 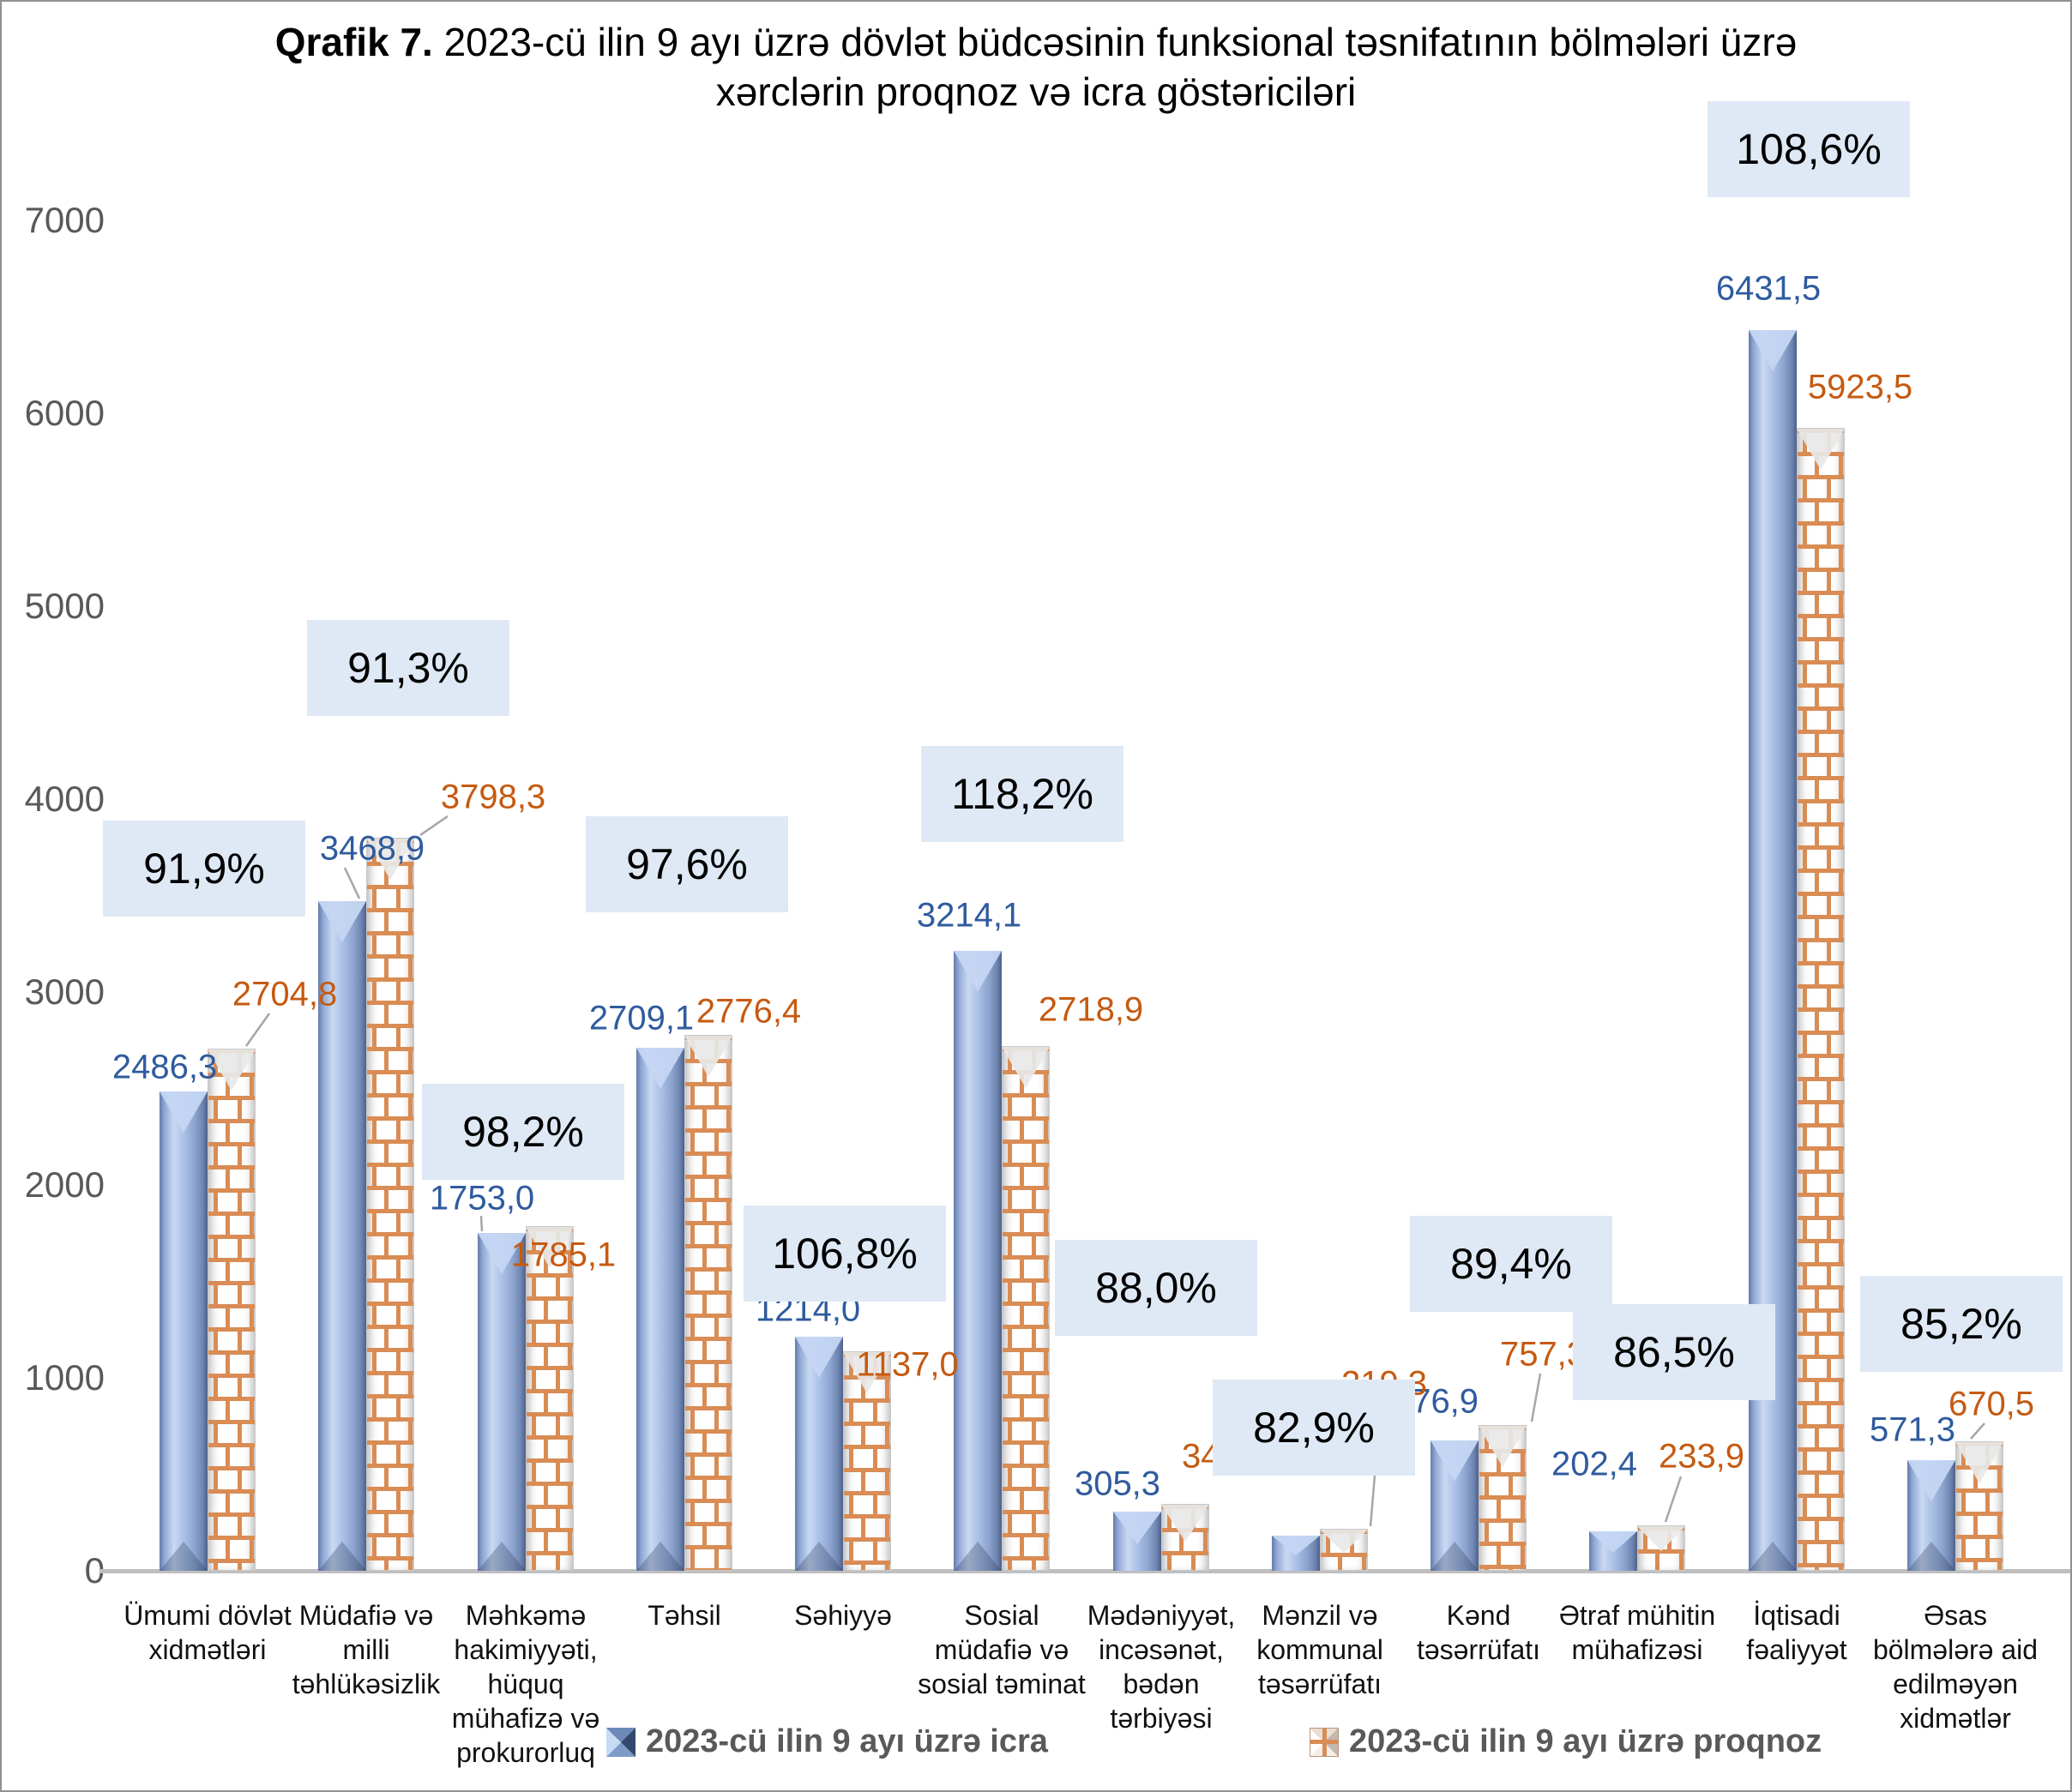 What do you see at coordinates (550, 1398) in the screenshot?
I see `bar-proqnoz` at bounding box center [550, 1398].